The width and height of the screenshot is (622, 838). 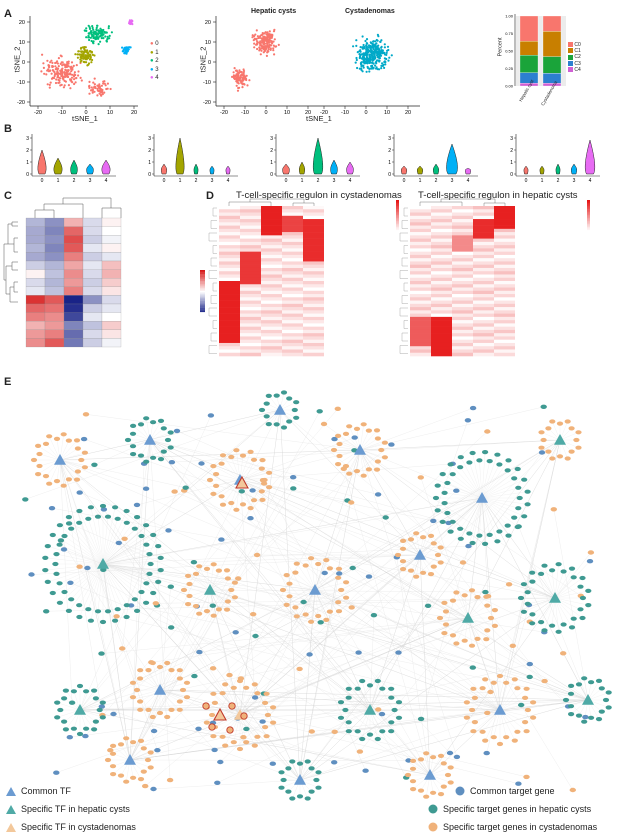 What do you see at coordinates (389, 139) in the screenshot?
I see `violin-ytick-label: 3` at bounding box center [389, 139].